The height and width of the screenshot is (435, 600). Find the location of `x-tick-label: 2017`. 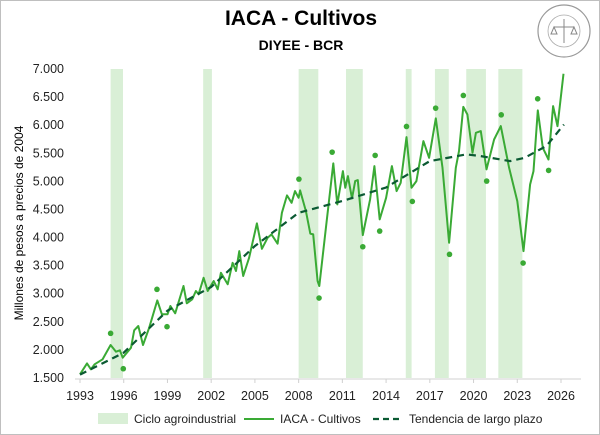

x-tick-label: 2017 is located at coordinates (430, 396).